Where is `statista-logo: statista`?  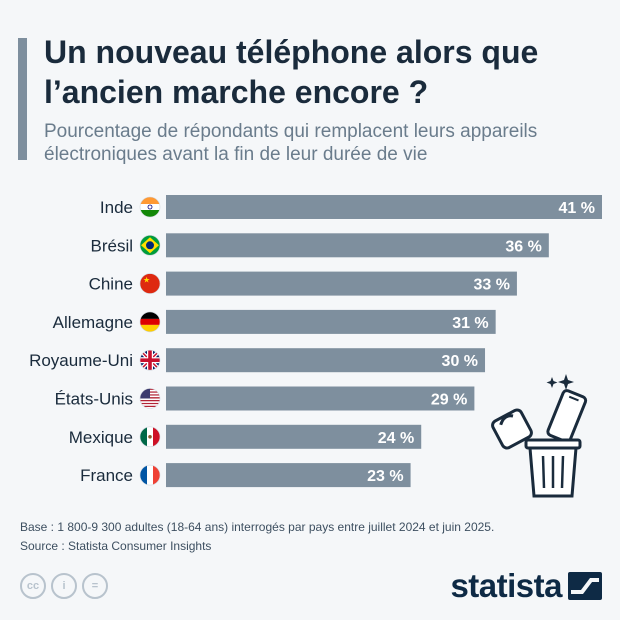
statista-logo: statista is located at coordinates (526, 585).